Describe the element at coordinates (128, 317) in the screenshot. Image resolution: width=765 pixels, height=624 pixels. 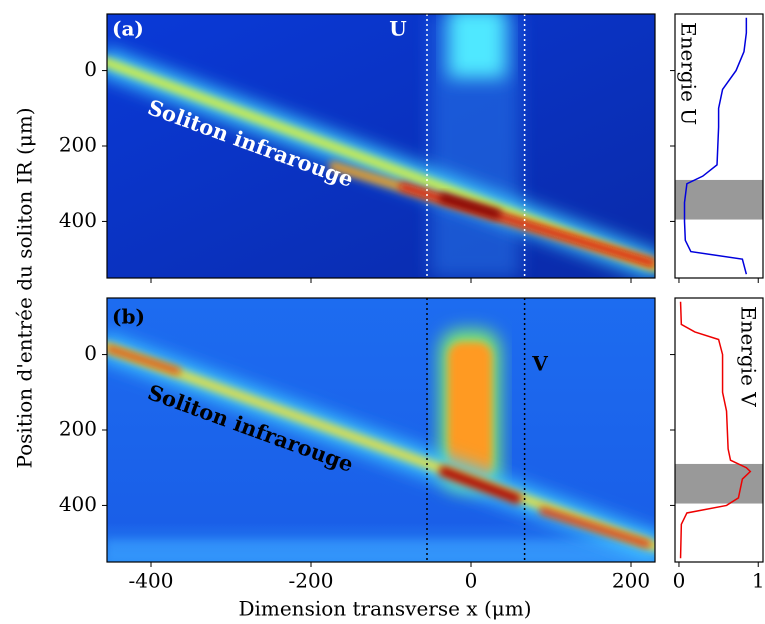
I see `panel-label: (b)` at that location.